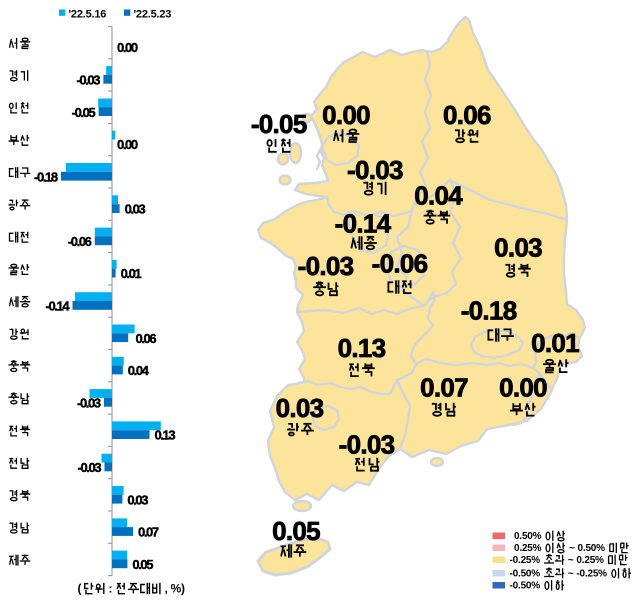 Image resolution: width=640 pixels, height=604 pixels. Describe the element at coordinates (88, 15) in the screenshot. I see `svg-text: '22.5.16` at that location.